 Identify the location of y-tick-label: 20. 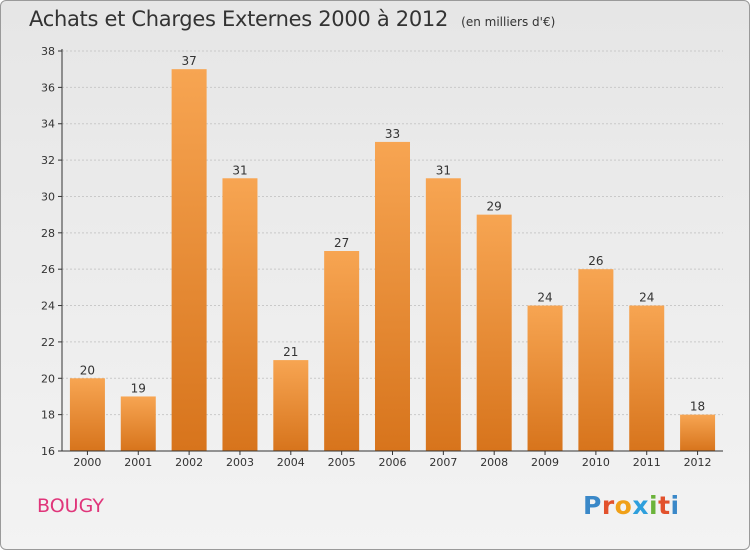
(48, 378).